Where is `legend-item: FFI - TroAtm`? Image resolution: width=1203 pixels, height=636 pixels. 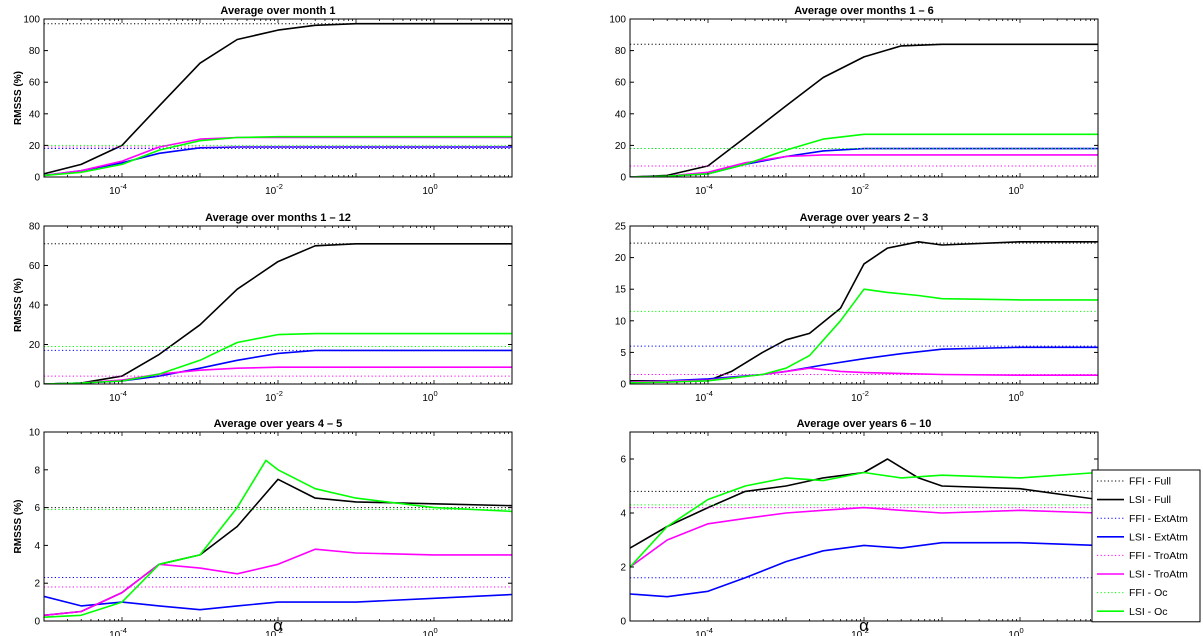 legend-item: FFI - TroAtm is located at coordinates (1142, 556).